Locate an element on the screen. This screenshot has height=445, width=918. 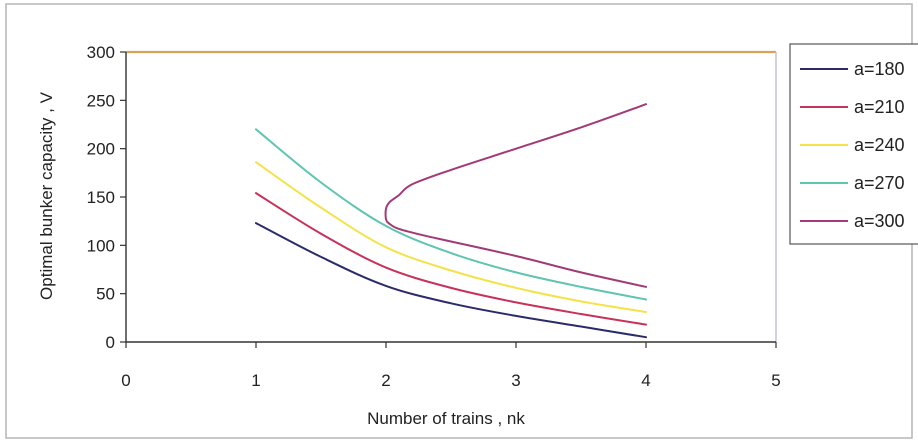
series-line-a=300 is located at coordinates (515, 195).